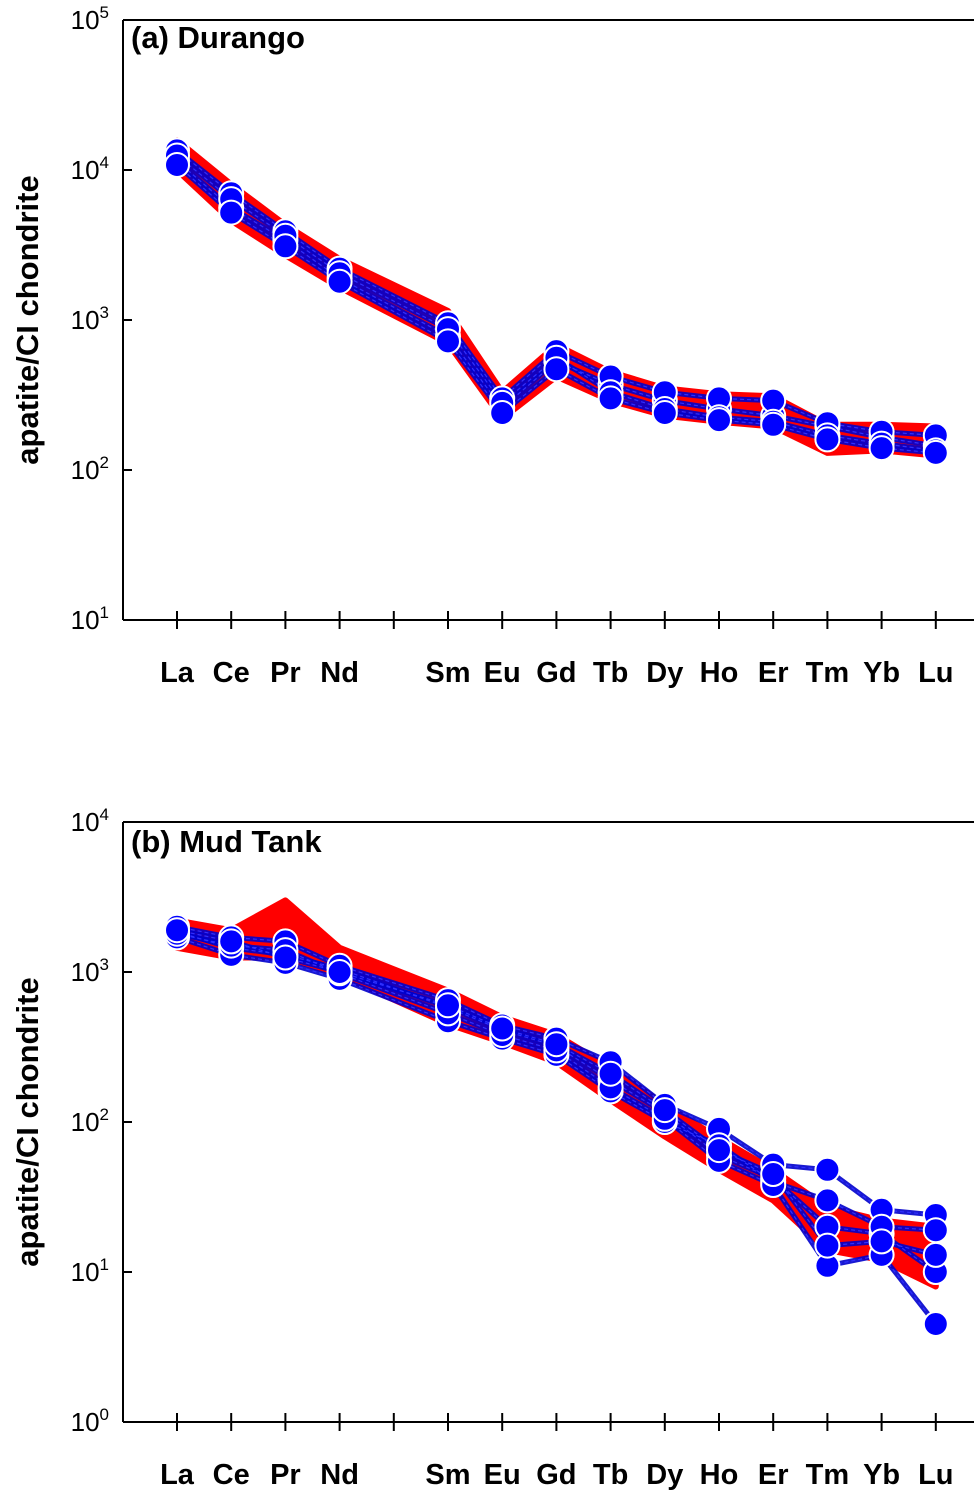 This screenshot has width=974, height=1500. Describe the element at coordinates (90, 1421) in the screenshot. I see `y-tick-label: 10⁰` at that location.